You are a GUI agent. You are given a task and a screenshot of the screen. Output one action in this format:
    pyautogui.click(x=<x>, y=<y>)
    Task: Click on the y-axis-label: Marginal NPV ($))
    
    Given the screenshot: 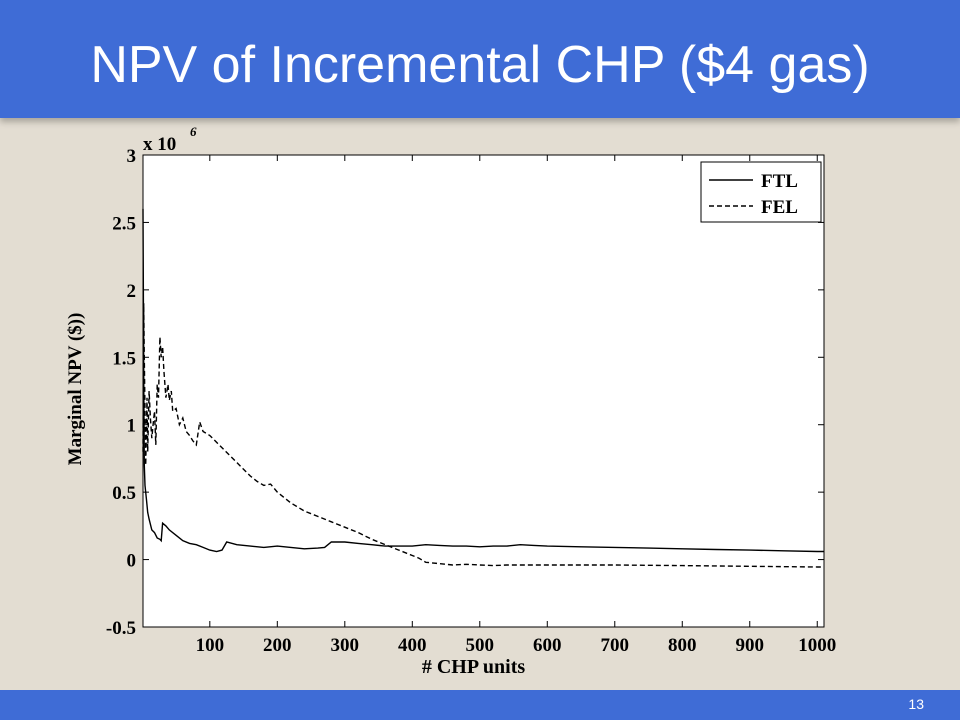 What is the action you would take?
    pyautogui.click(x=75, y=389)
    